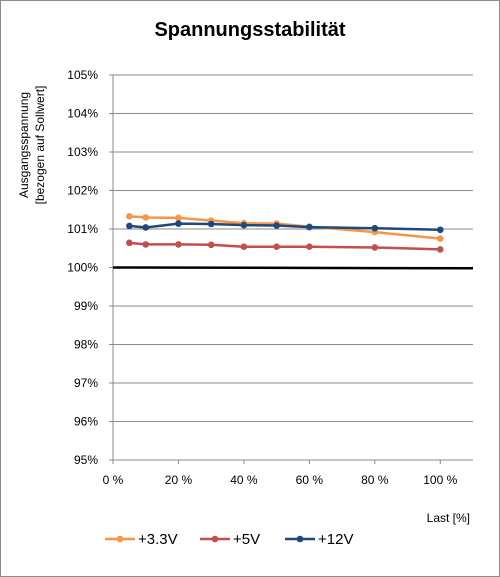 This screenshot has height=577, width=500. Describe the element at coordinates (86, 345) in the screenshot. I see `y-tick-label: 98%` at that location.